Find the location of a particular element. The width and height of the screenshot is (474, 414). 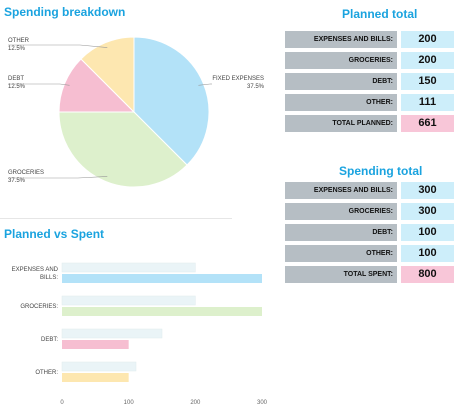

planned-row-value: 150 is located at coordinates (427, 81).